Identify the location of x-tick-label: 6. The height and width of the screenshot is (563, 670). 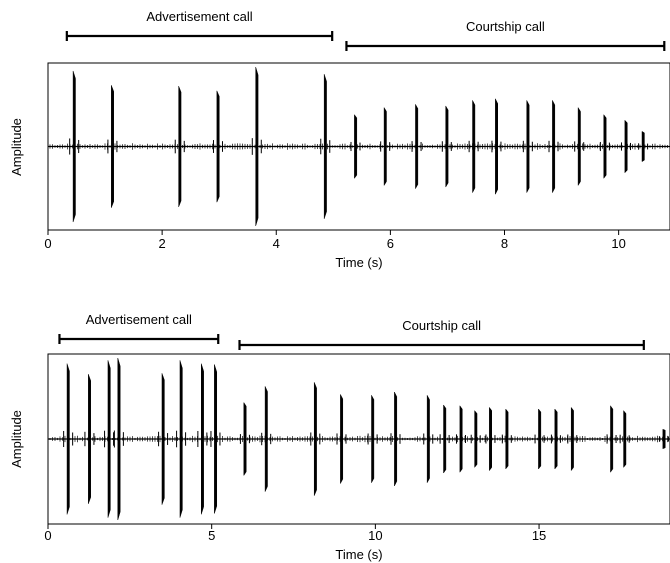
(390, 243).